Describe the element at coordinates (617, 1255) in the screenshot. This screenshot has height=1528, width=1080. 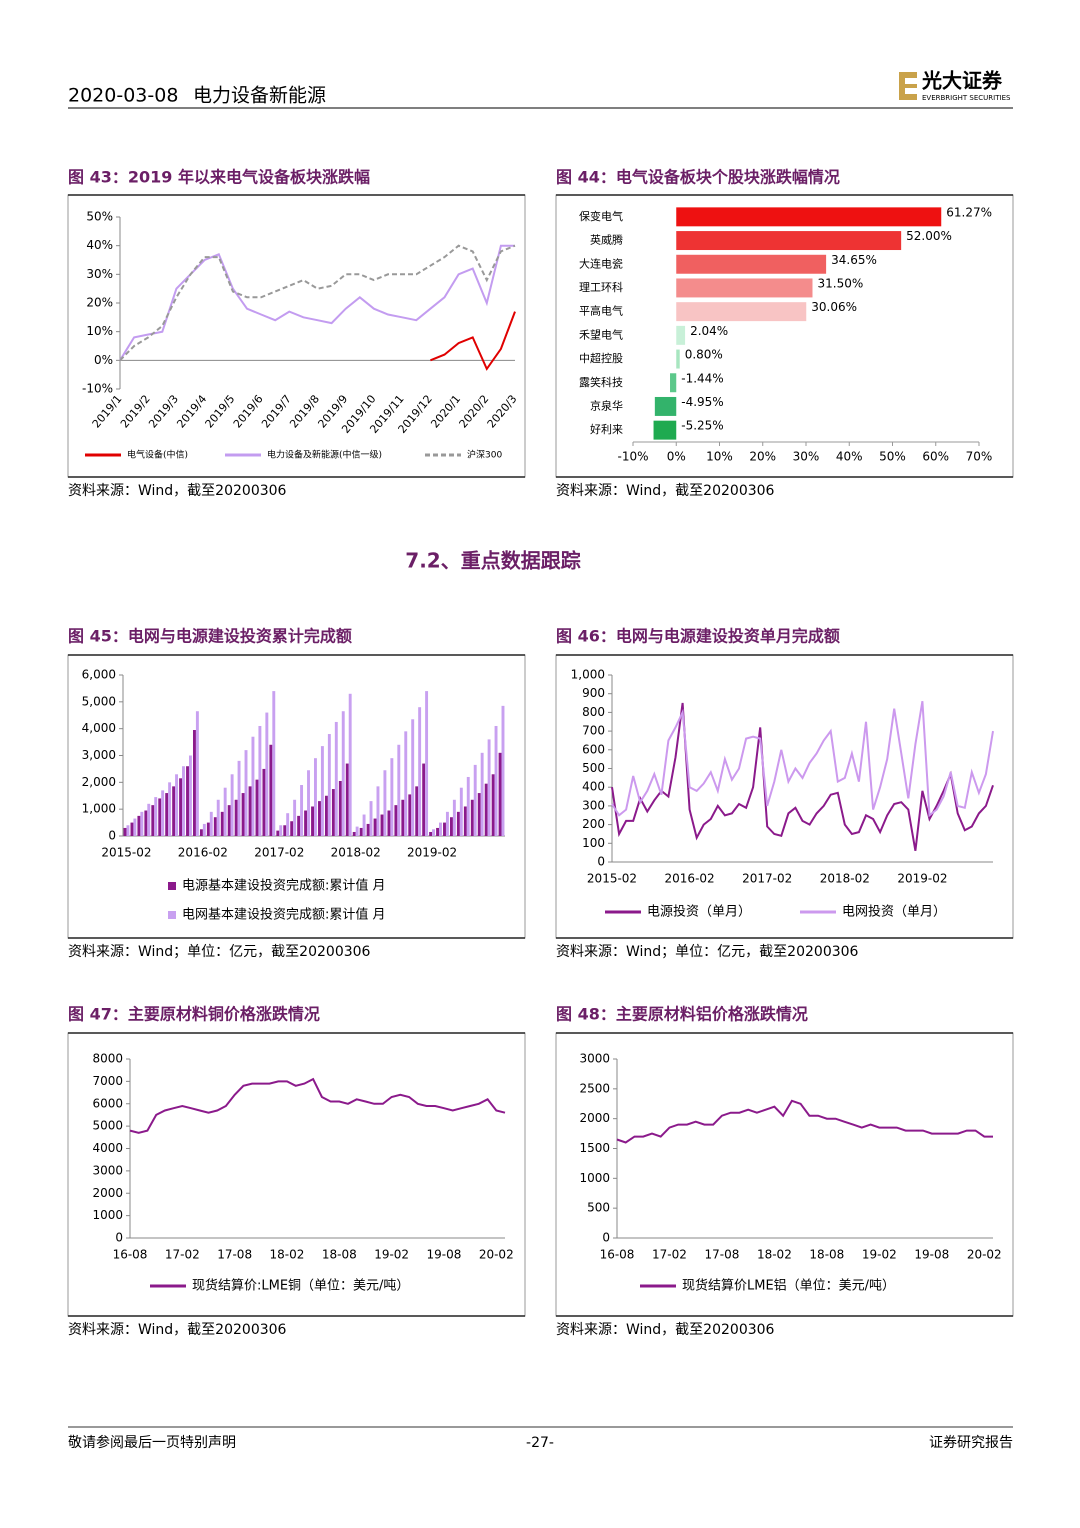
I see `x-tick-label: 16-08` at that location.